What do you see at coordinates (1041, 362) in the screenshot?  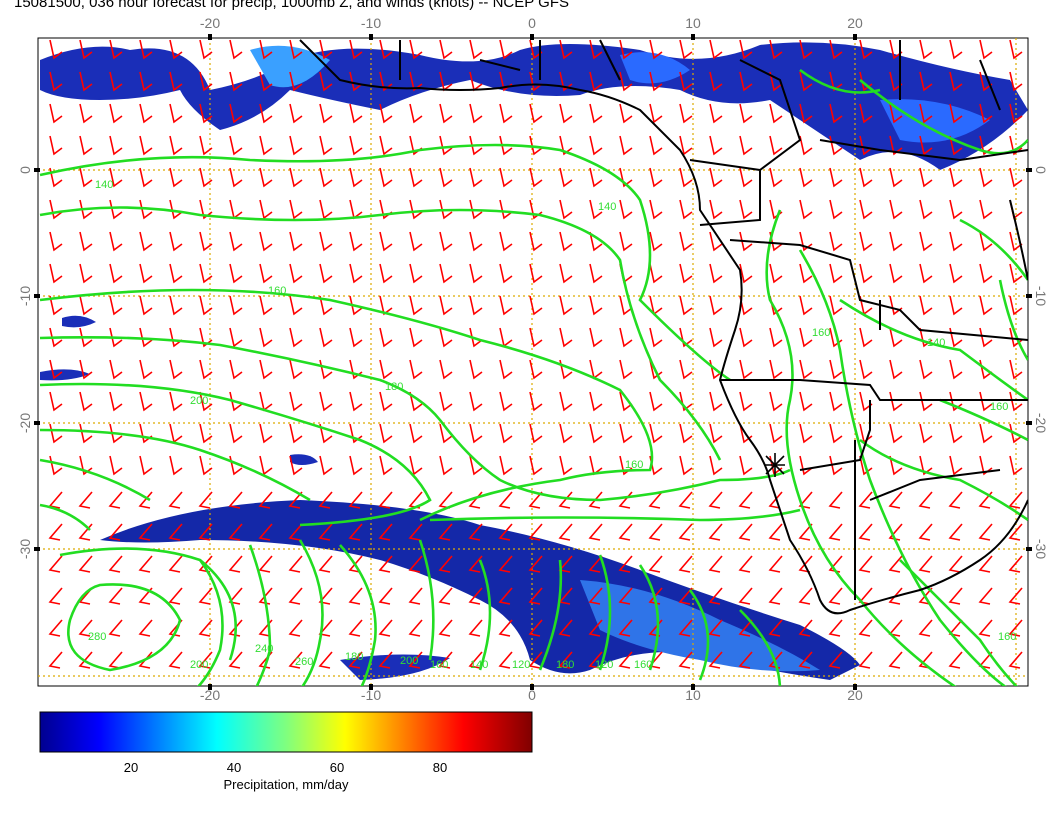 I see `y-axis-right: 0 -10 -20 -30` at bounding box center [1041, 362].